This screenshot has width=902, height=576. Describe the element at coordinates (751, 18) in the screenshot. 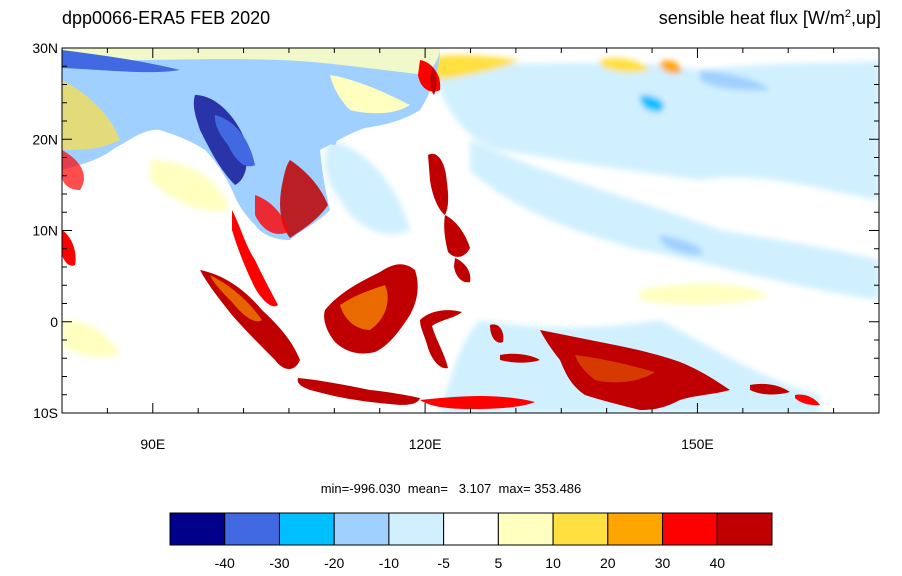

I see `variable-title-main: sensible heat flux [W/m` at that location.